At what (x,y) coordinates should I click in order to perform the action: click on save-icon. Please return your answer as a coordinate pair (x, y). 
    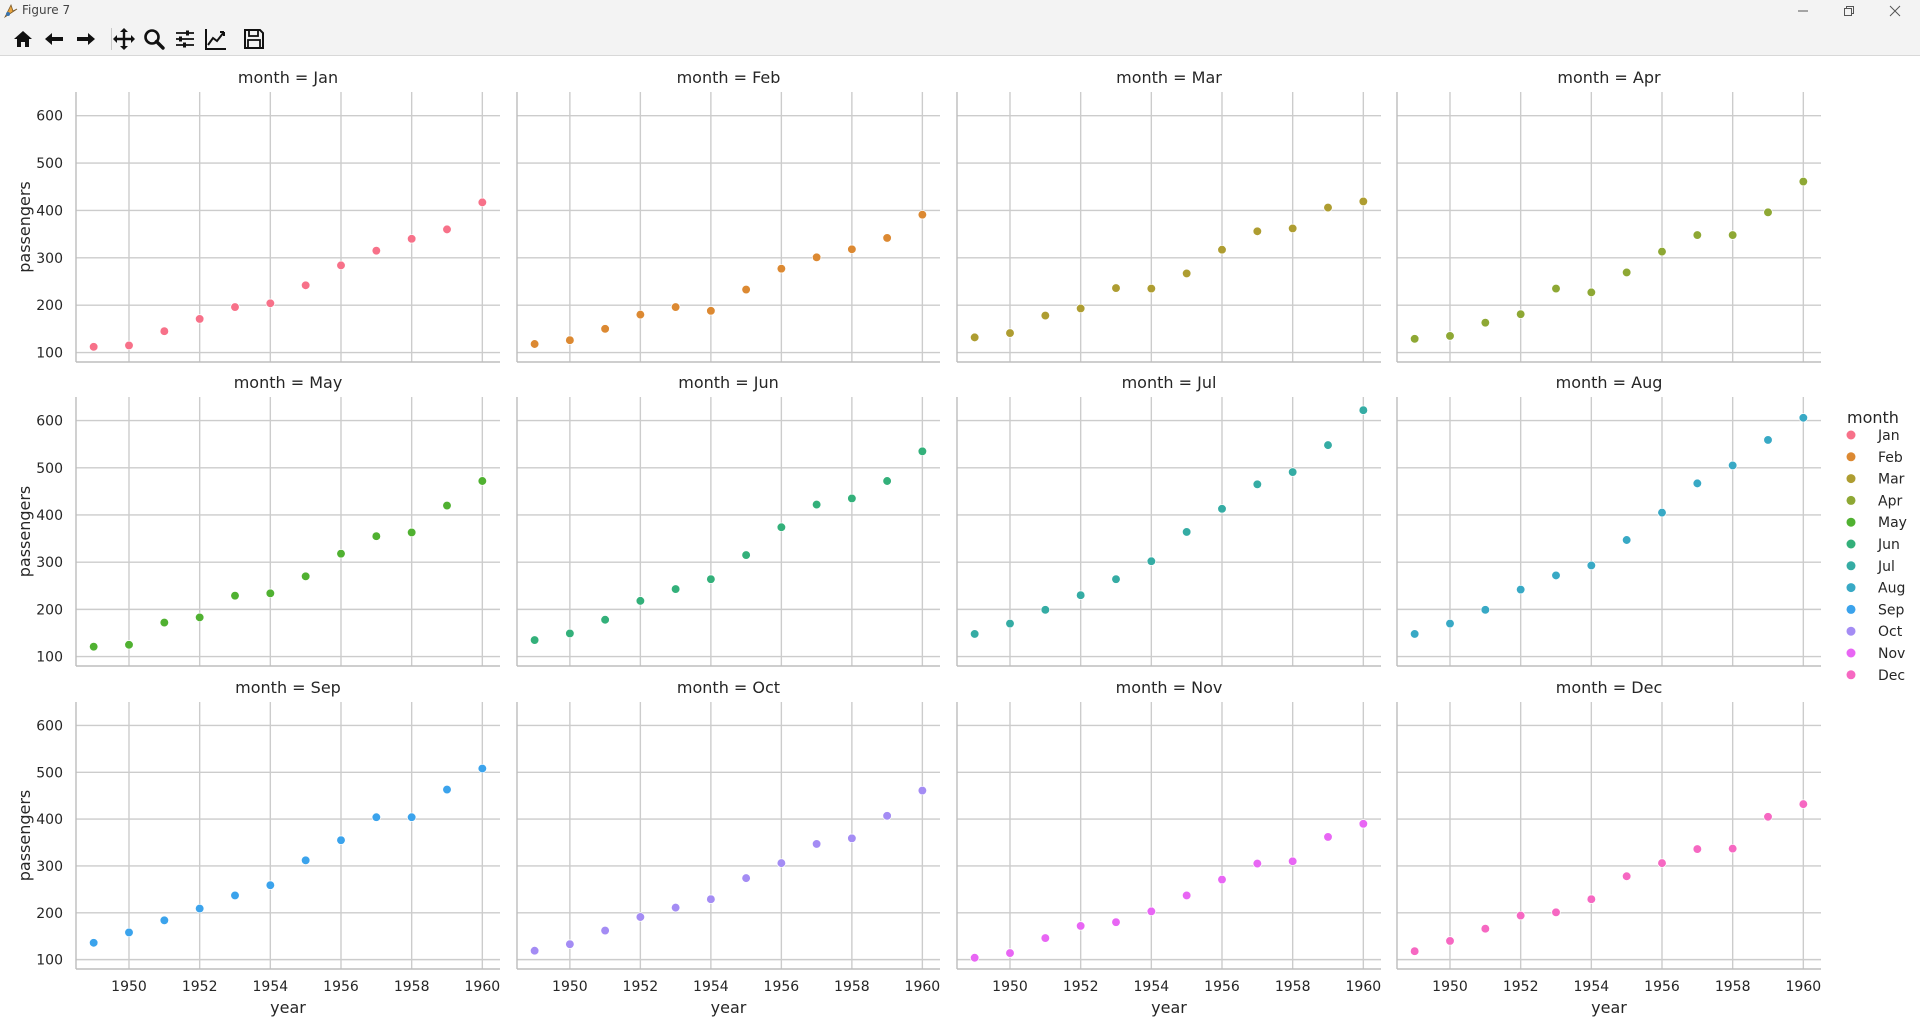
    Looking at the image, I should click on (254, 39).